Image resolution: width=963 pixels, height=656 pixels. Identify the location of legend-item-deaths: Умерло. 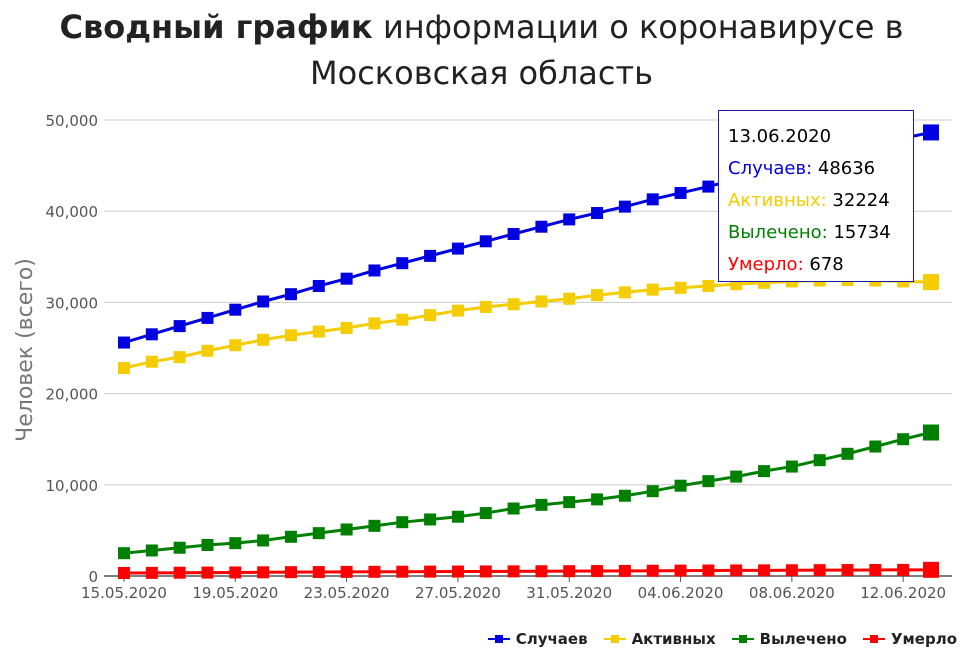
(909, 639).